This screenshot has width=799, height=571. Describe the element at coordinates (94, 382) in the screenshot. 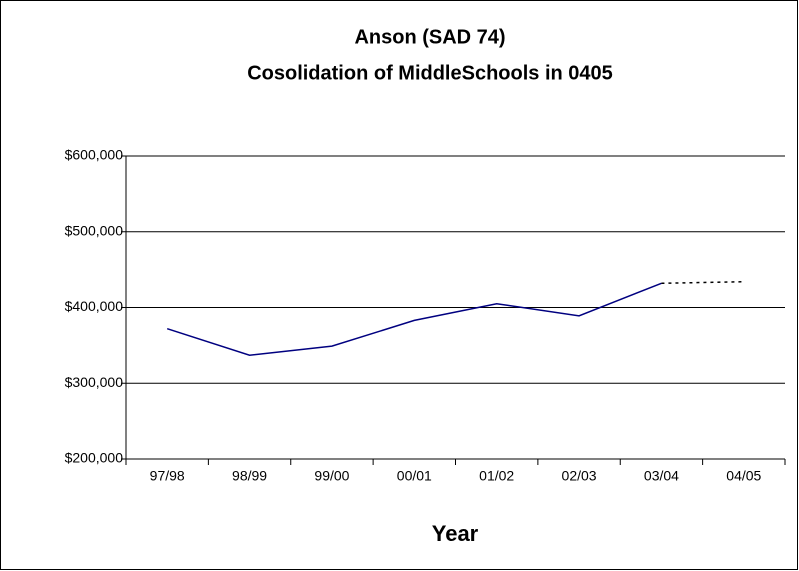

I see `y-tick-label: $300,000` at that location.